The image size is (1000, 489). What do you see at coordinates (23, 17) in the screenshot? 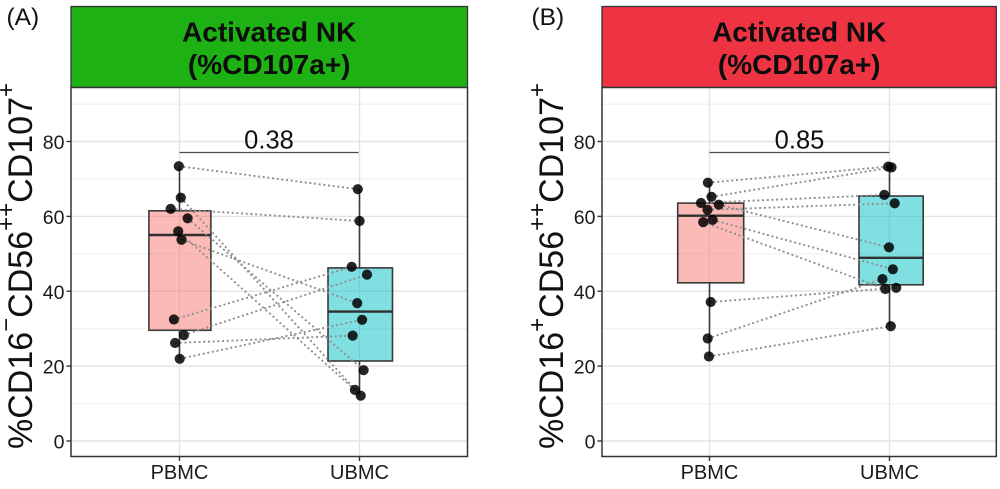
I see `svg-text: (A)` at bounding box center [23, 17].